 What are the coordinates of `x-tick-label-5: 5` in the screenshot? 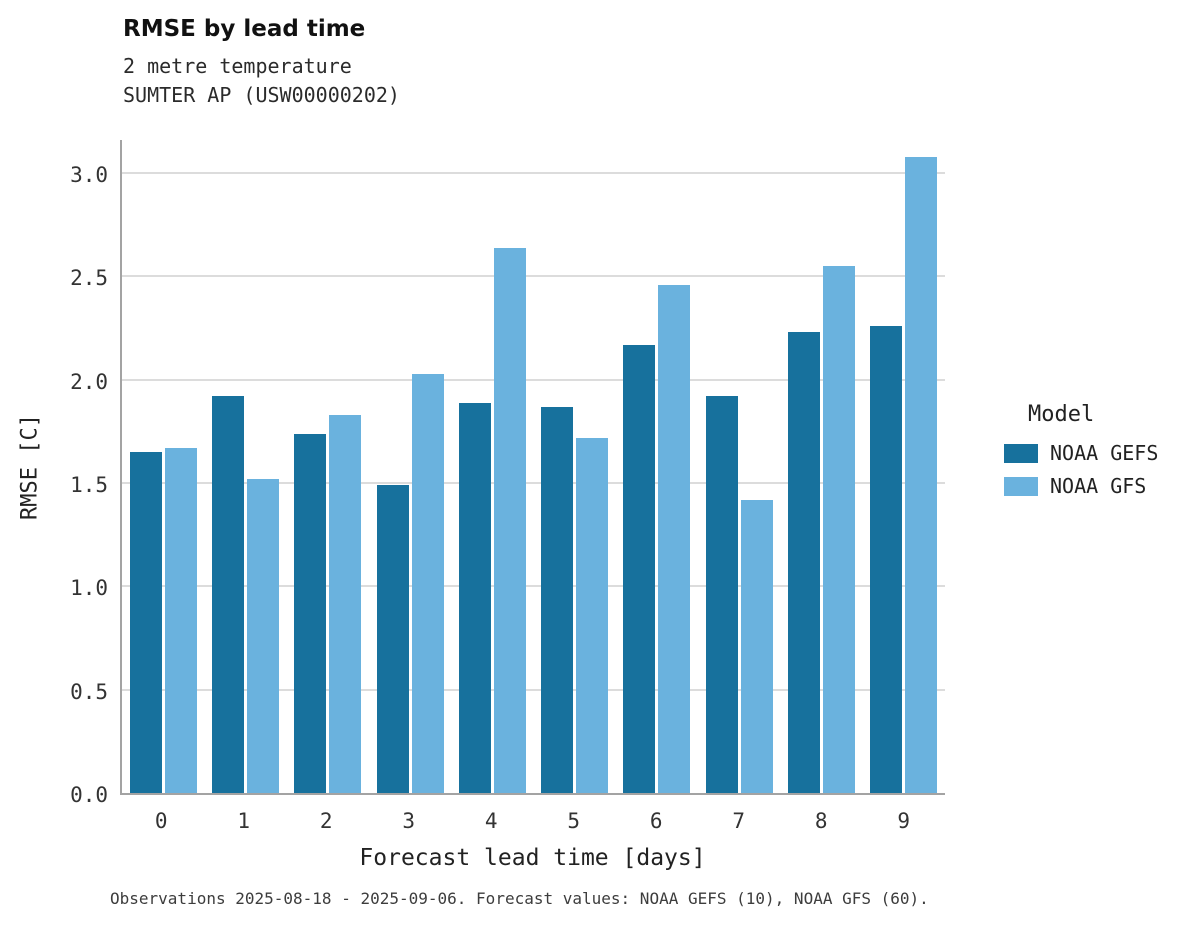 It's located at (574, 821).